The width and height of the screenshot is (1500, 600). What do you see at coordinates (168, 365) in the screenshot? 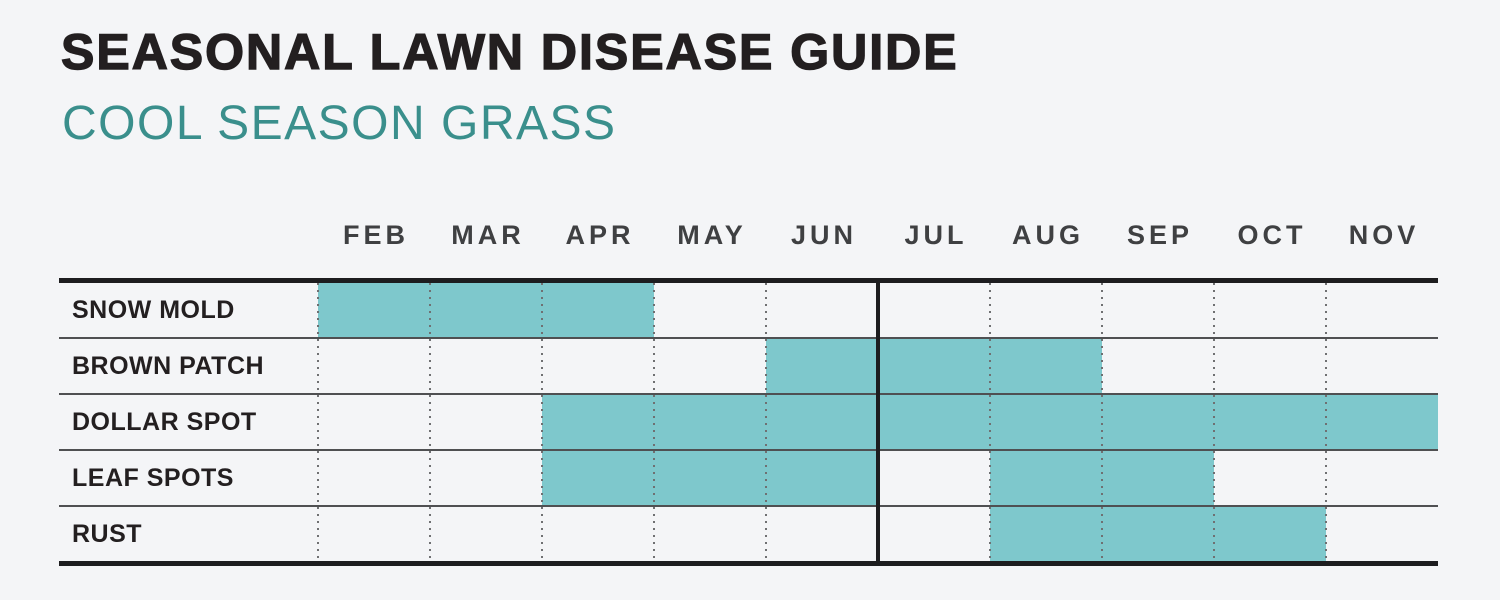
I see `disease-row-label: BROWN PATCH` at bounding box center [168, 365].